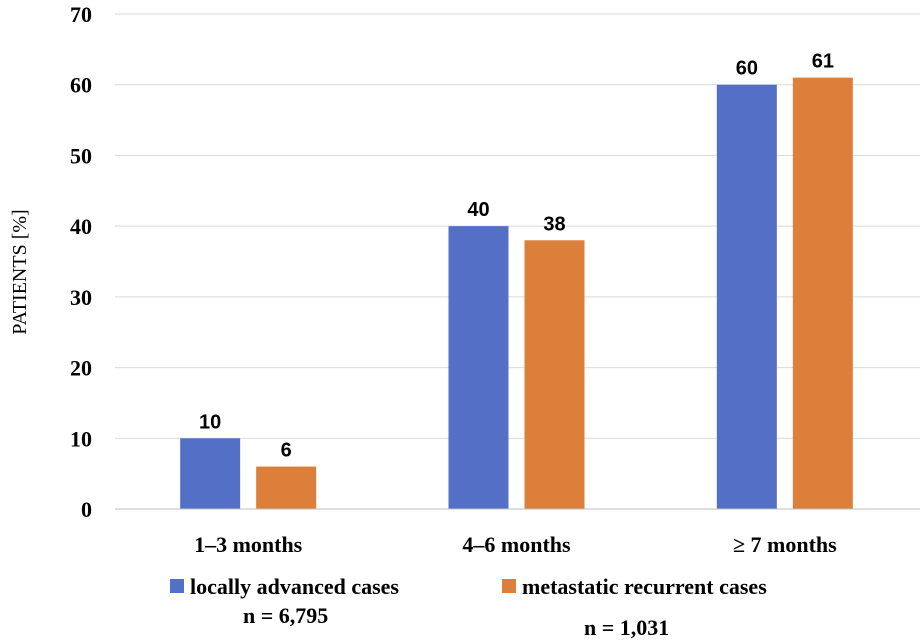 The image size is (922, 643). What do you see at coordinates (478, 210) in the screenshot?
I see `data-label-locally-advanced-cases-4-6-months: 40` at bounding box center [478, 210].